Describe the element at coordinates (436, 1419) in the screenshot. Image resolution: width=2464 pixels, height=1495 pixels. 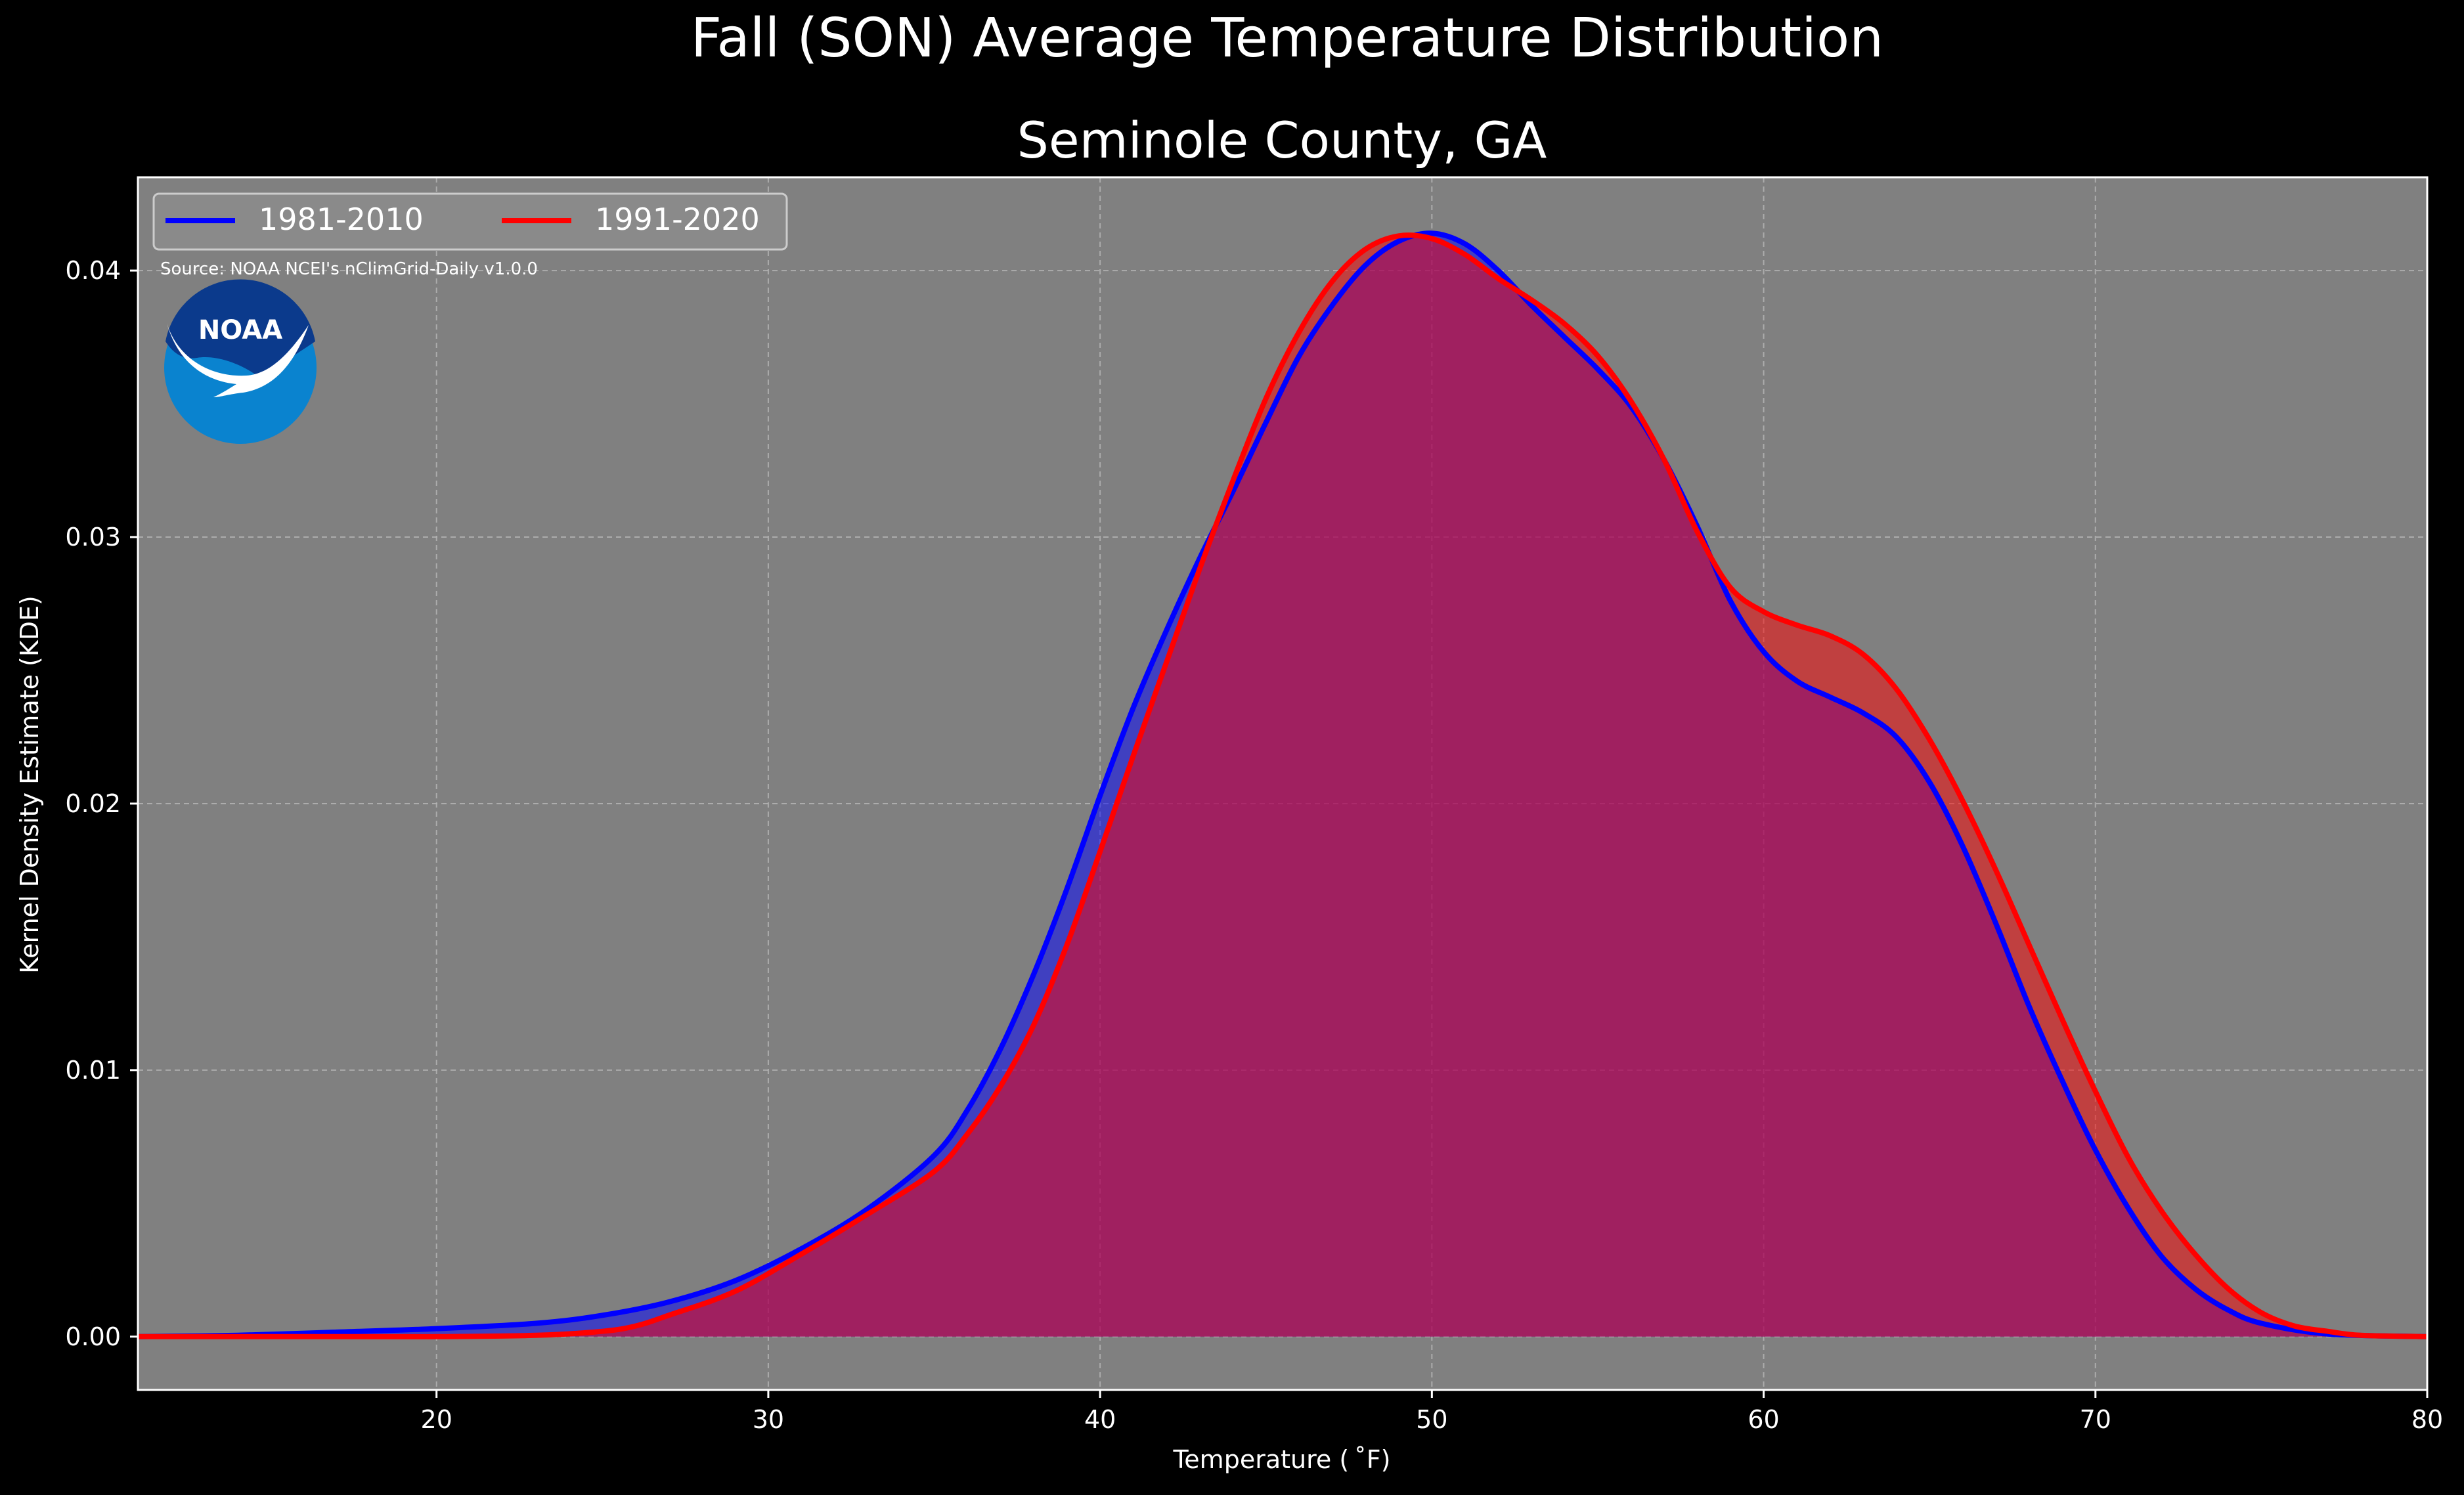
I see `x-tick-label: 20` at that location.